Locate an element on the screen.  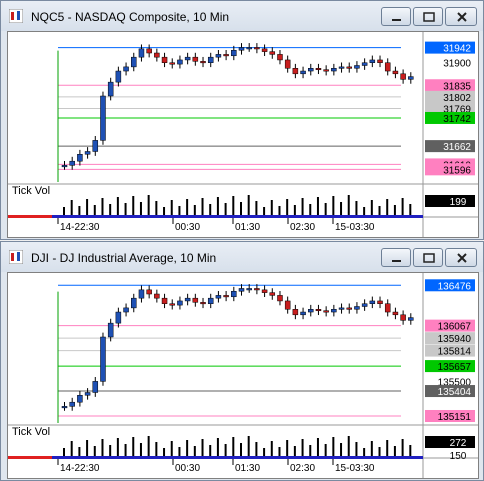
volume-value: 272 is located at coordinates (458, 443).